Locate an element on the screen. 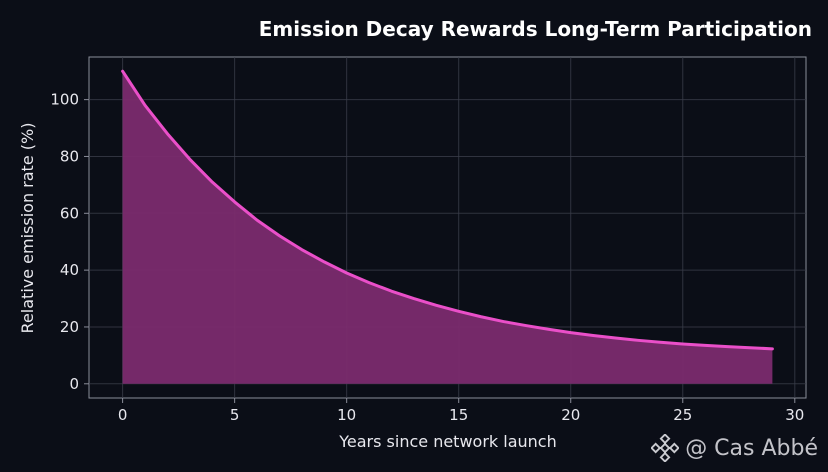 The image size is (828, 472). x-tick-label-1: 5 is located at coordinates (235, 415).